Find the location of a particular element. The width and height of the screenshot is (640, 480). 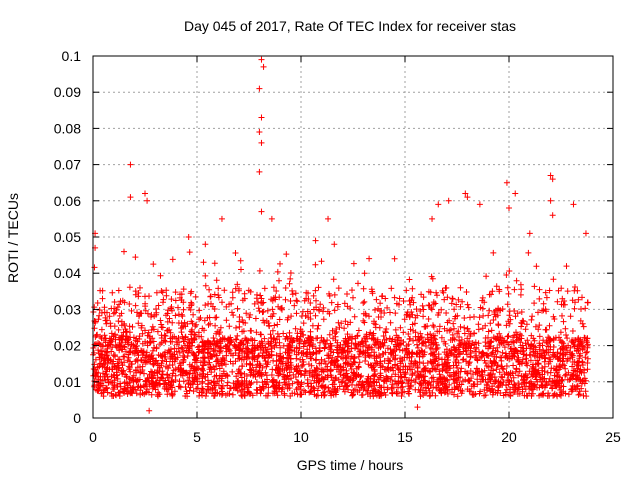

y-tick-label: 0.03 is located at coordinates (67, 309).